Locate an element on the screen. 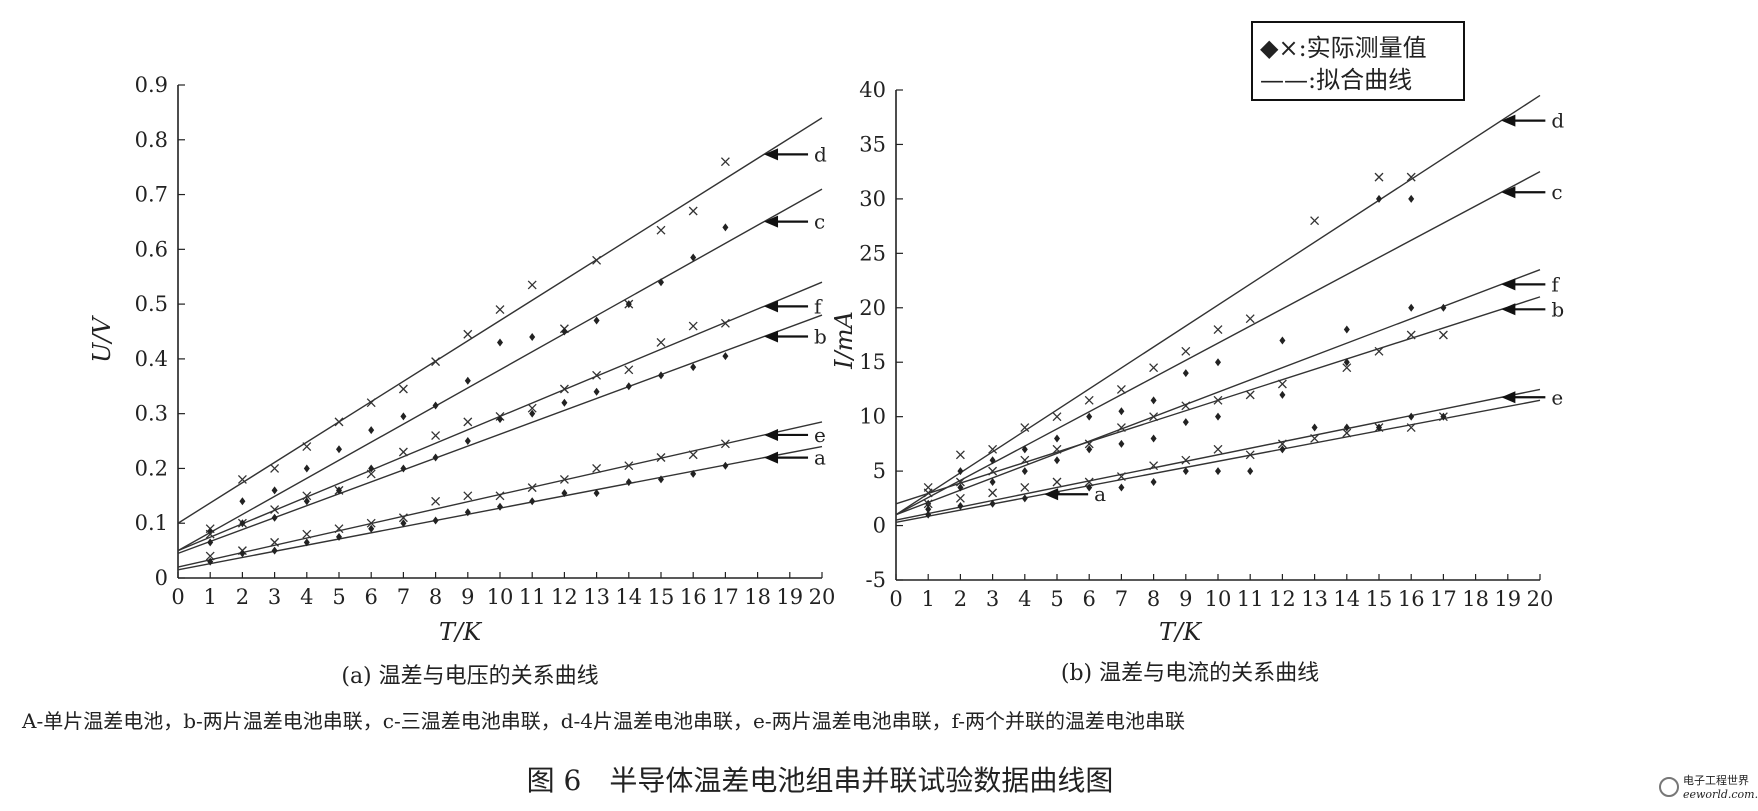 This screenshot has height=811, width=1758. panel-b-y-tick-label: 20 is located at coordinates (872, 308).